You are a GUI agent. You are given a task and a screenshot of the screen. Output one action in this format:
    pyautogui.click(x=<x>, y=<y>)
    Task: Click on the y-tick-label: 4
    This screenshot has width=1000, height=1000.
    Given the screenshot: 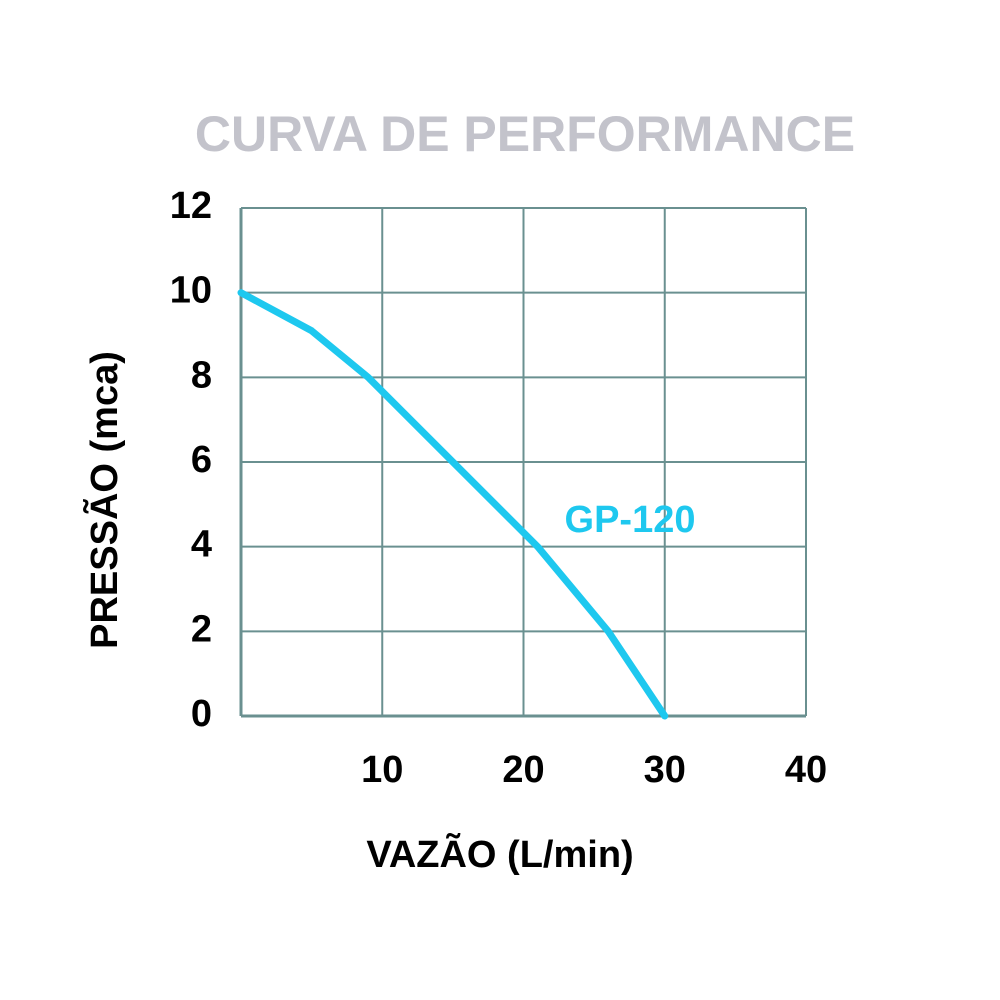 What is the action you would take?
    pyautogui.click(x=201, y=545)
    